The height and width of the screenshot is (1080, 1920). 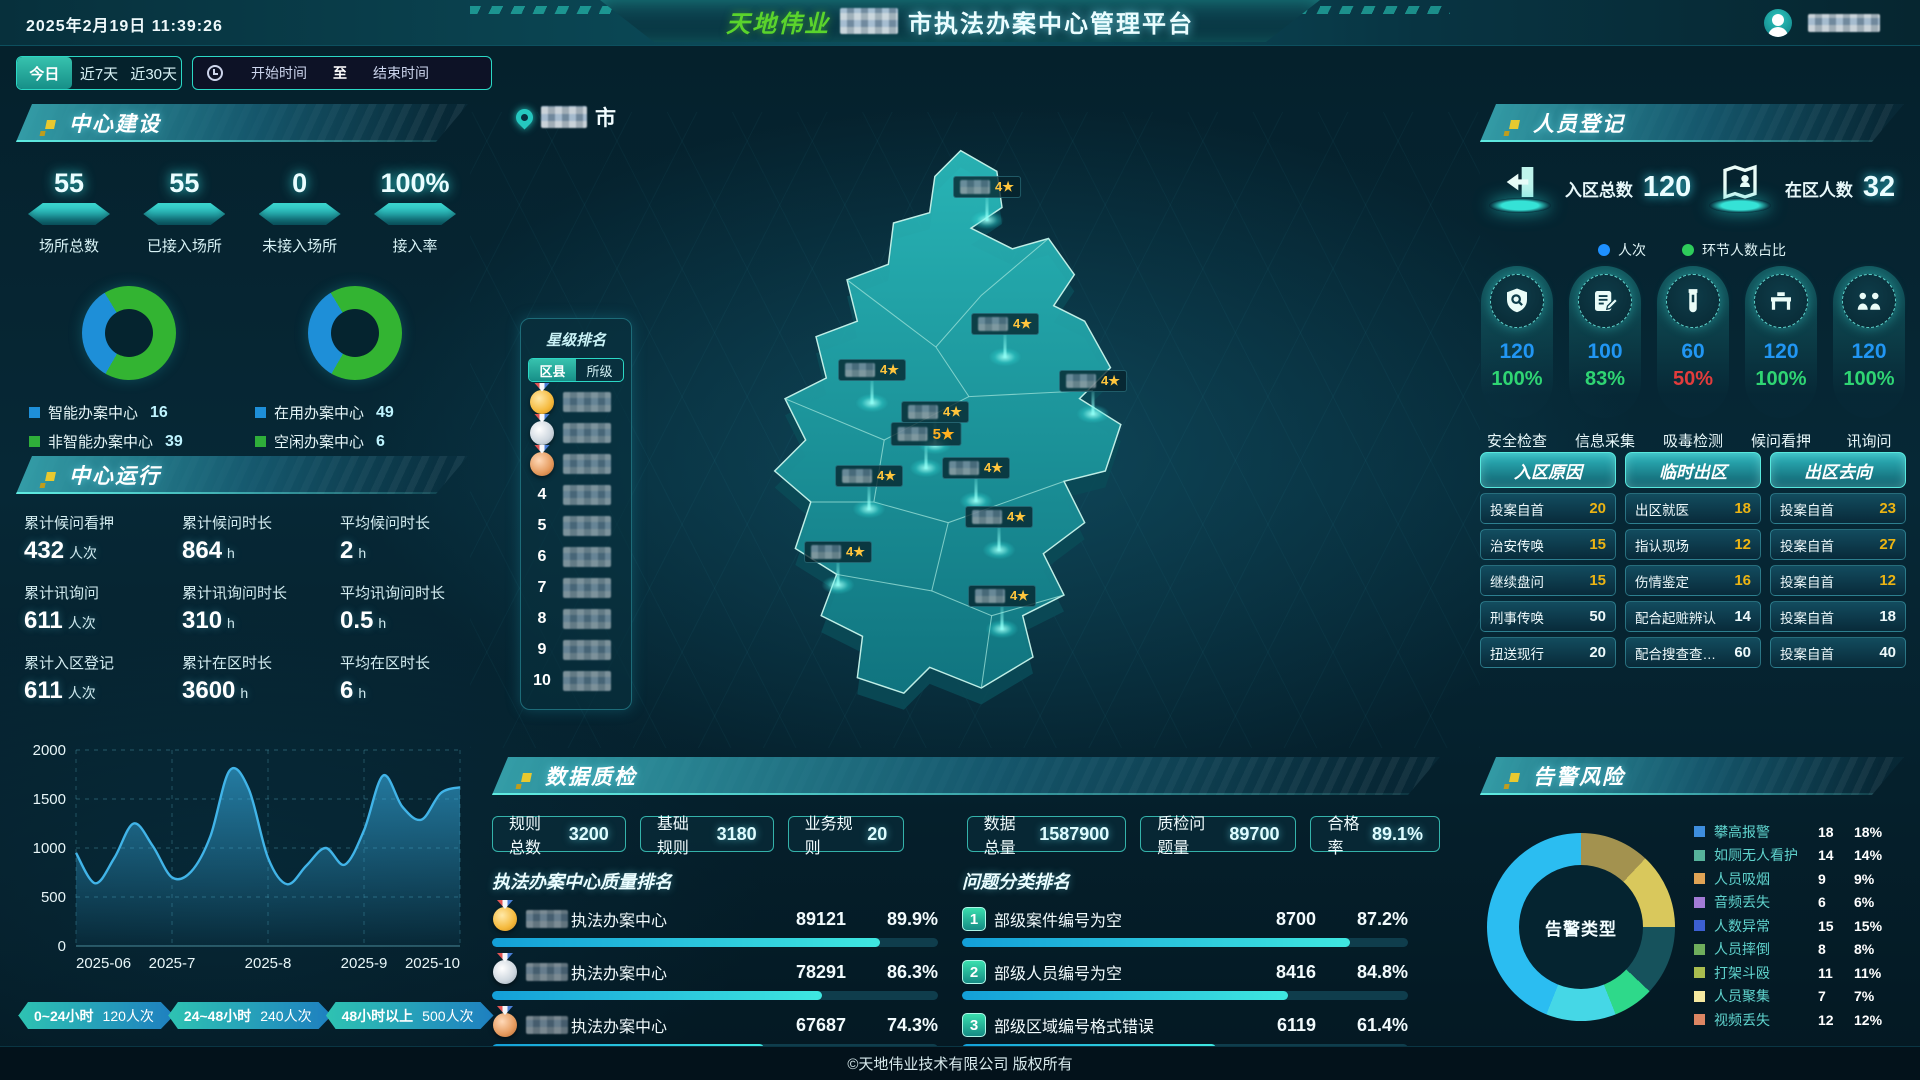 I want to click on chip-value: 1587900, so click(x=1074, y=833).